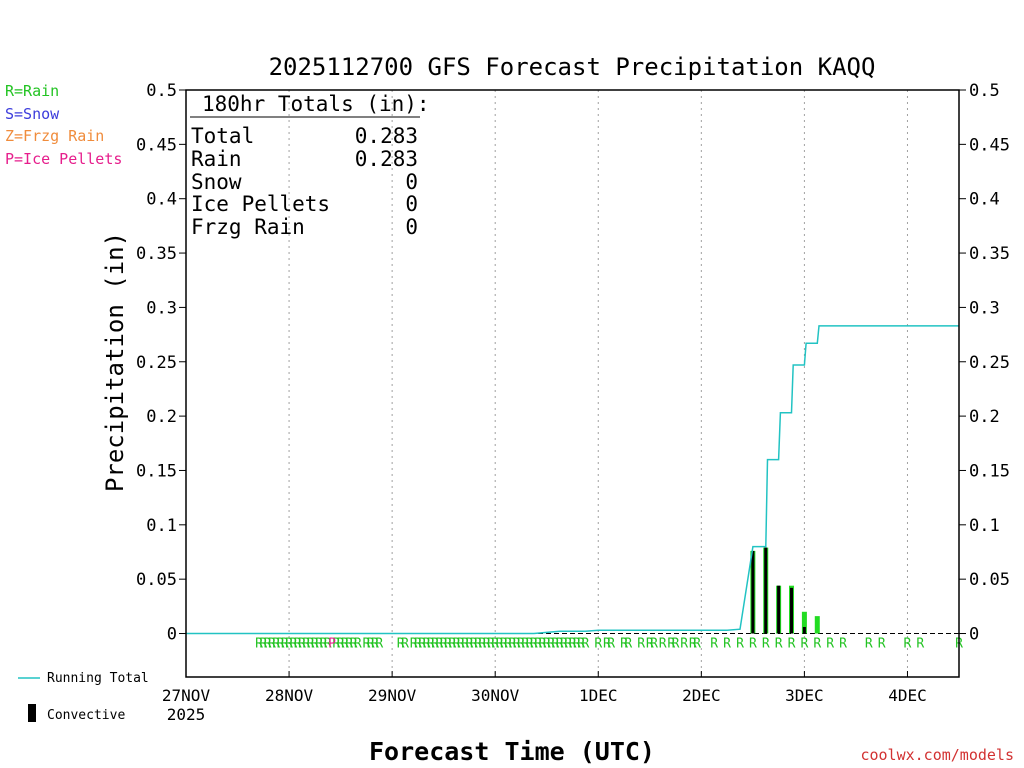 This screenshot has height=768, width=1024. Describe the element at coordinates (332, 644) in the screenshot. I see `ice-pellet-mark: P` at that location.